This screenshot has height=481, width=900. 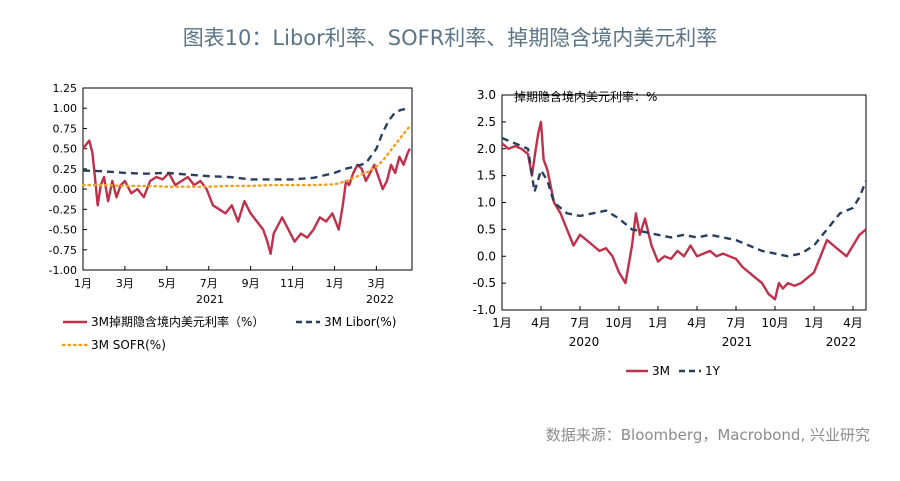 I want to click on c2-y-tick-label: -0.5, so click(x=484, y=283).